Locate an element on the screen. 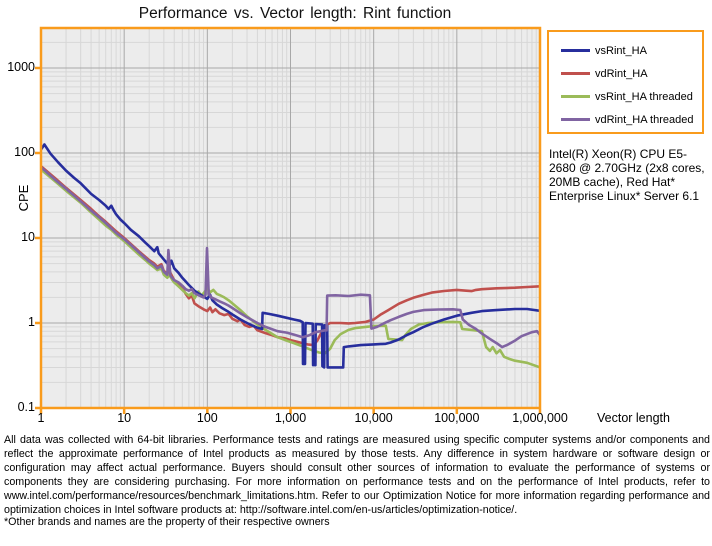  x-axis-label: Vector length is located at coordinates (633, 418).